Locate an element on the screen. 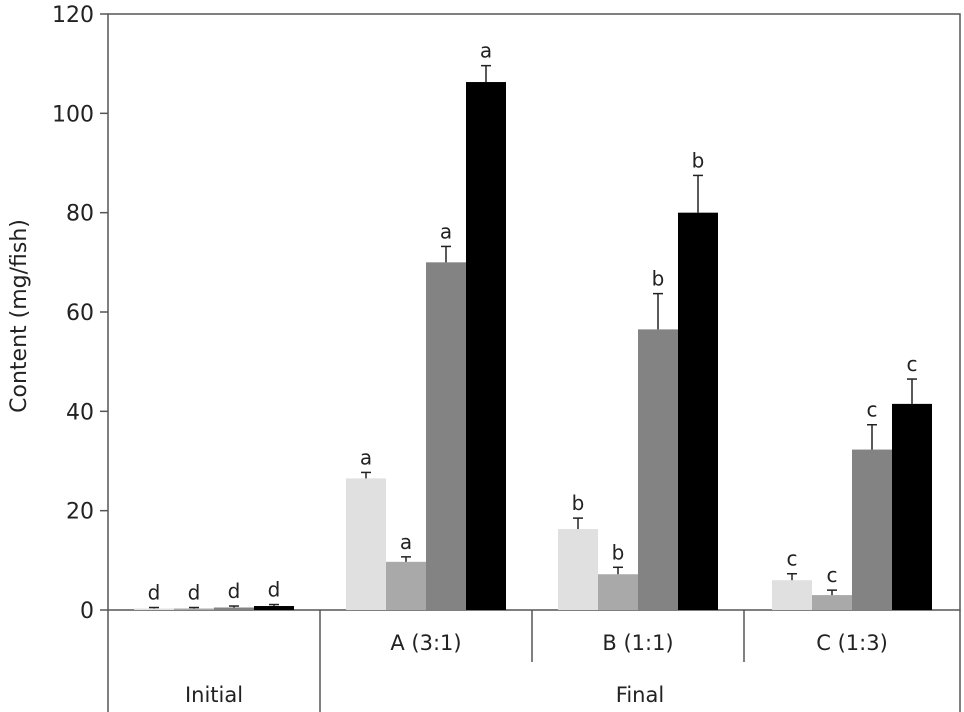  y-axis-ticks: 0 20 40 60 80 100 120 is located at coordinates (80, 313).